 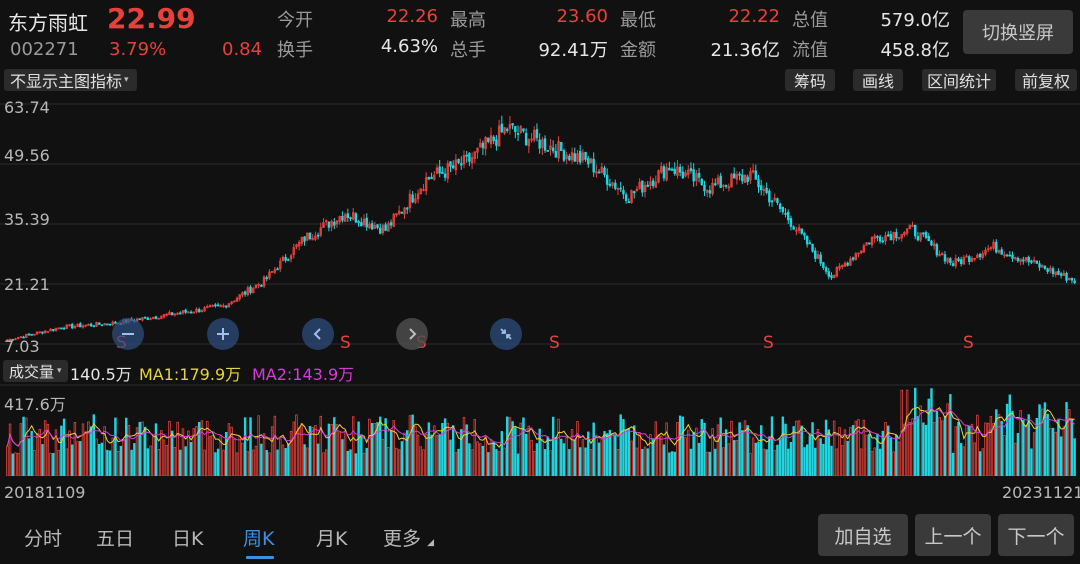 I want to click on main-indicator-dropdown: 不显示主图指标 ▾, so click(x=70, y=80).